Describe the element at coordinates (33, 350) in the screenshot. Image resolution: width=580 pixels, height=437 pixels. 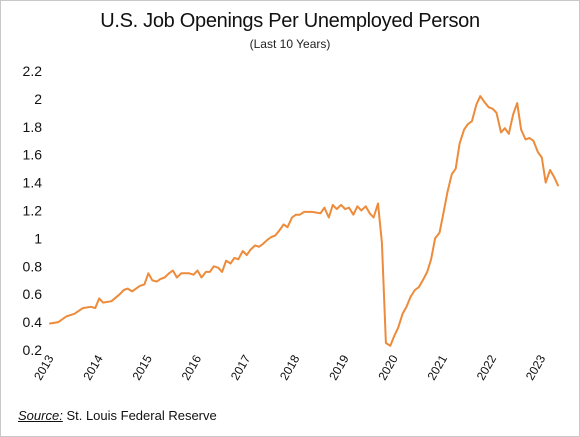
I see `y-tick-label: 0.2` at that location.